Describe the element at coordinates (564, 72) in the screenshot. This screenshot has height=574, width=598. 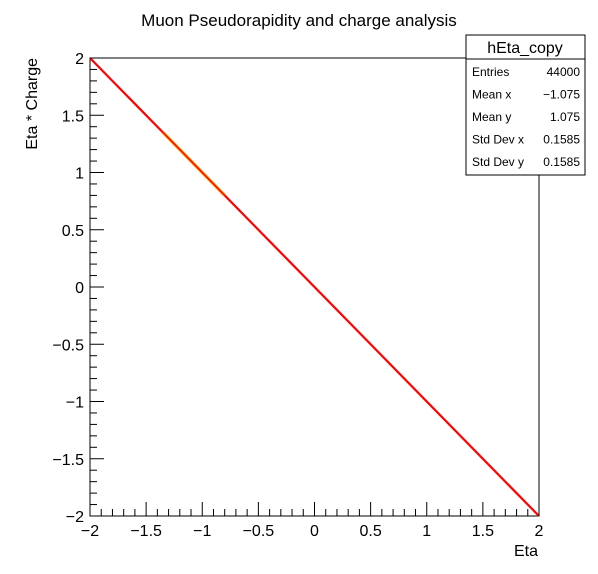
I see `stats-row-value: 44000` at that location.